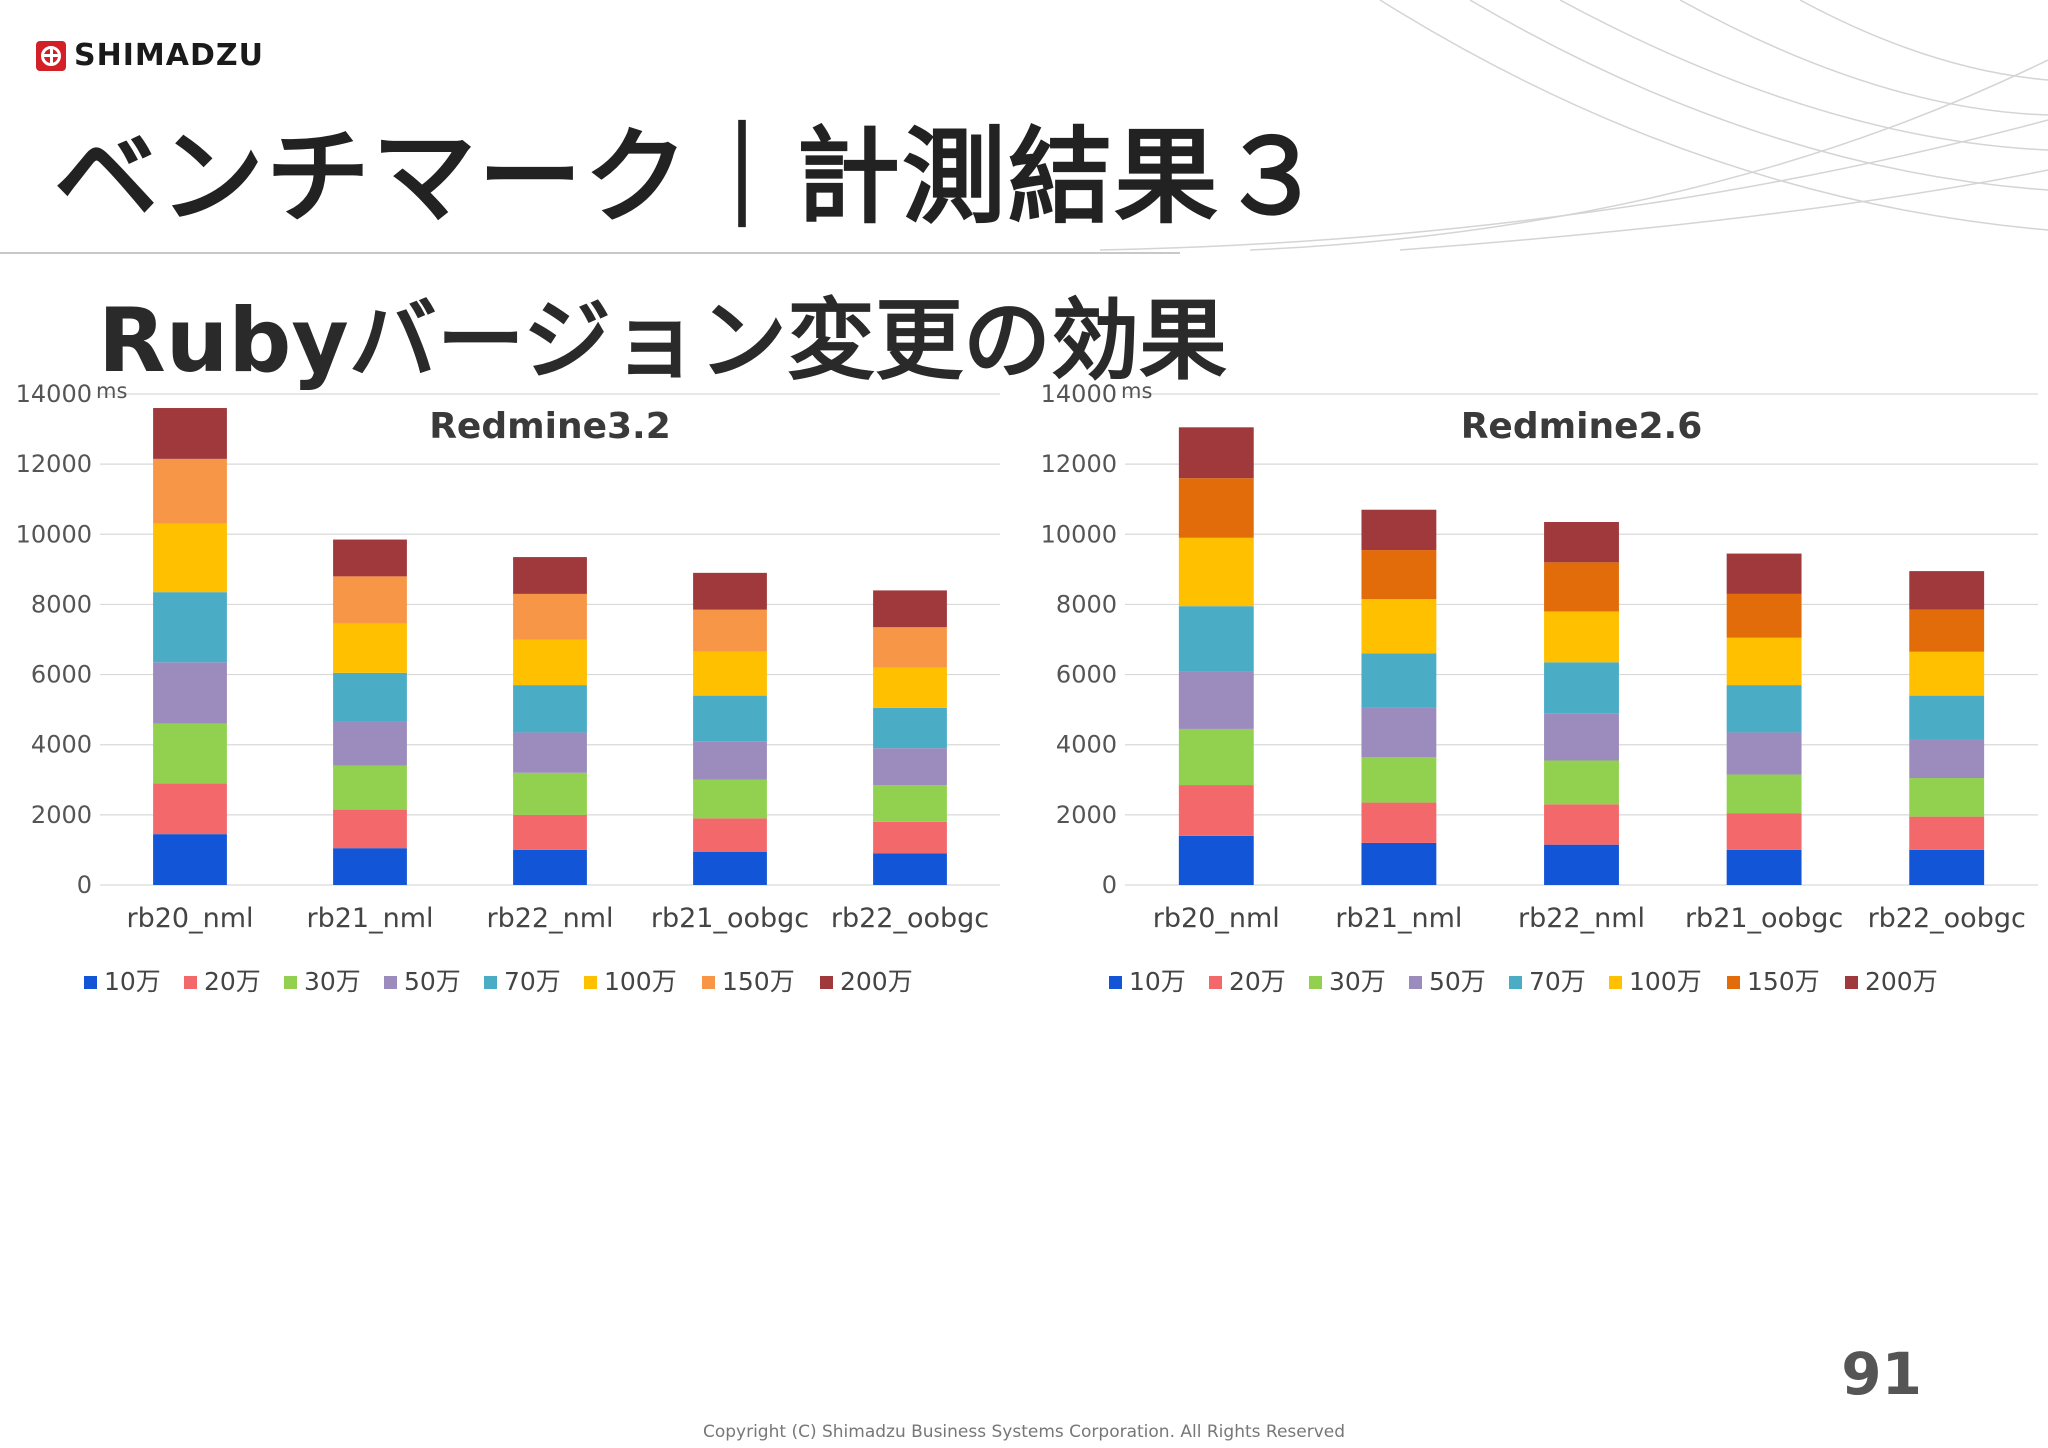  I want to click on slide-title: ベンチマーク｜計測結果３, so click(690, 177).